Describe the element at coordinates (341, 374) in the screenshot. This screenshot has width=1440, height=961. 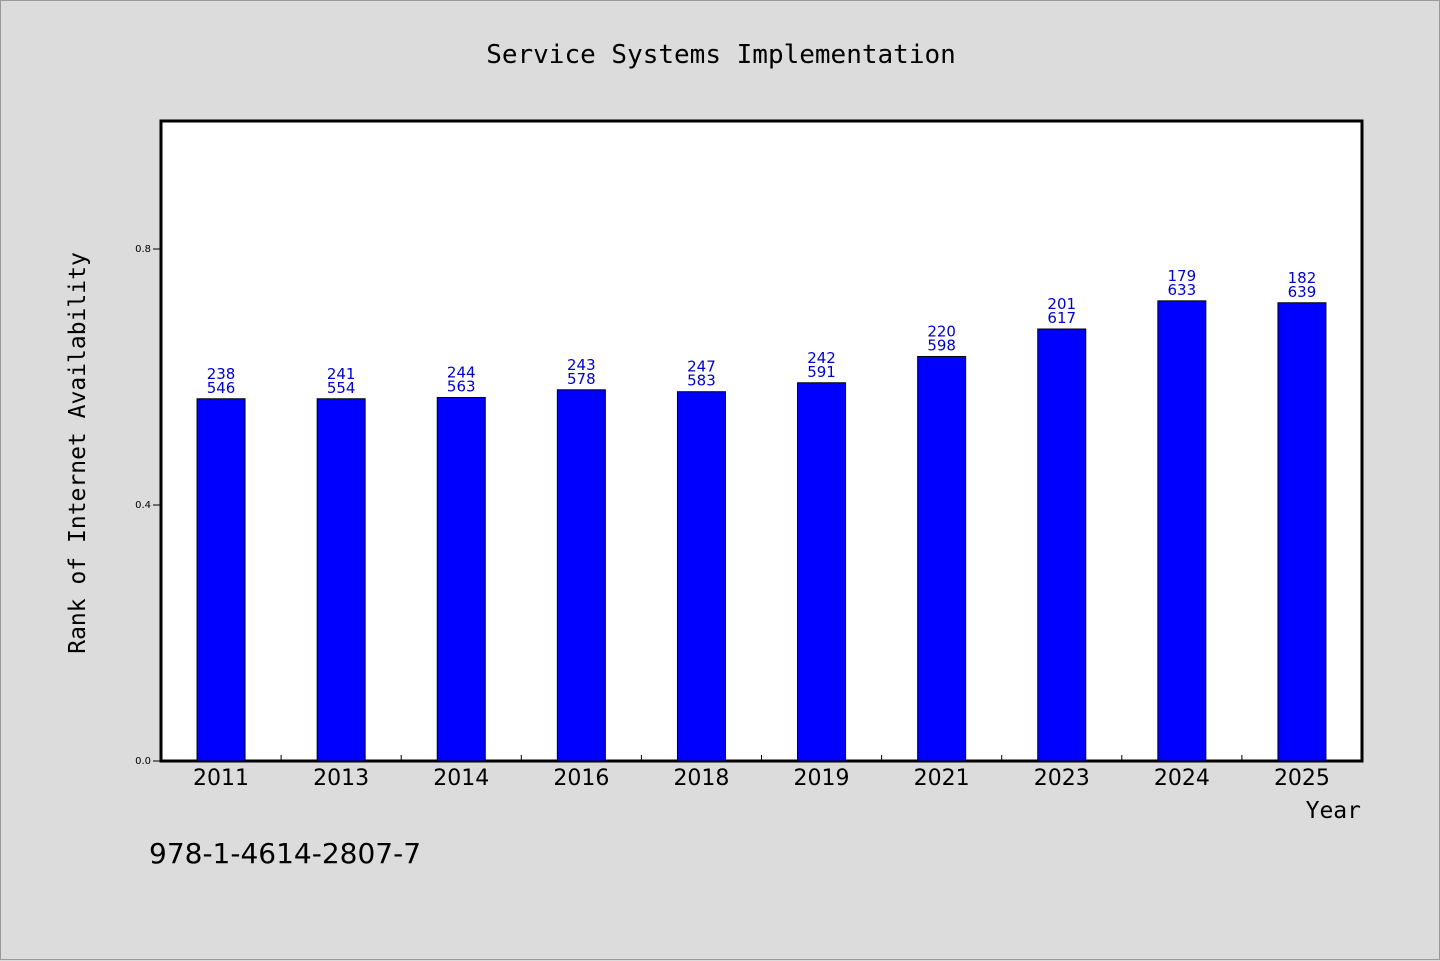
I see `bar-label-top-2013: 241` at that location.